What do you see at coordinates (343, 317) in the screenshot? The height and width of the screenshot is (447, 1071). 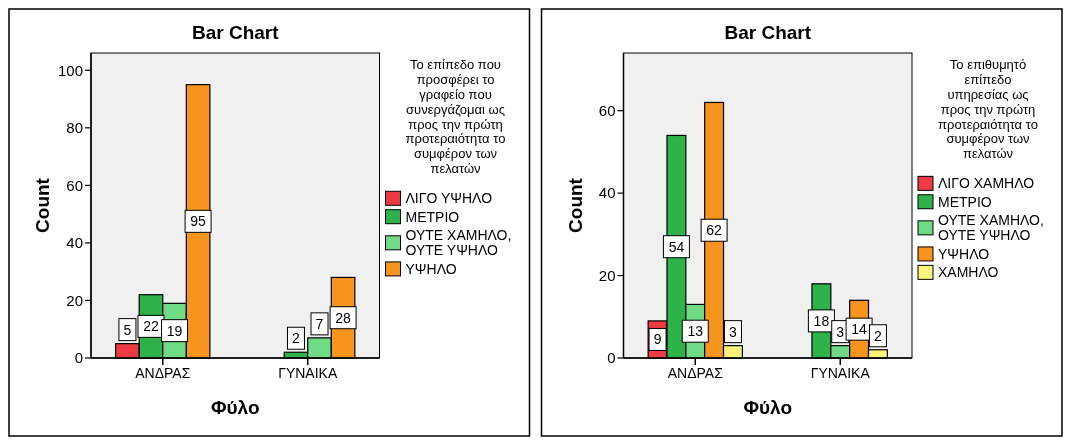 I see `data-label: 28` at bounding box center [343, 317].